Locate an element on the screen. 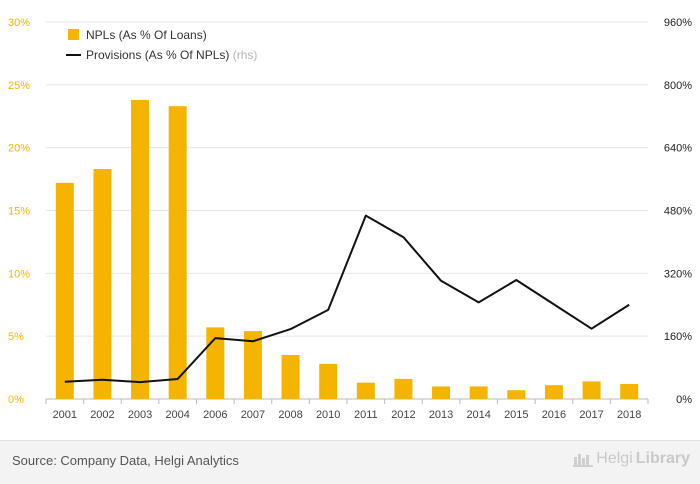  x-axis-tick-label: 2006 is located at coordinates (215, 415).